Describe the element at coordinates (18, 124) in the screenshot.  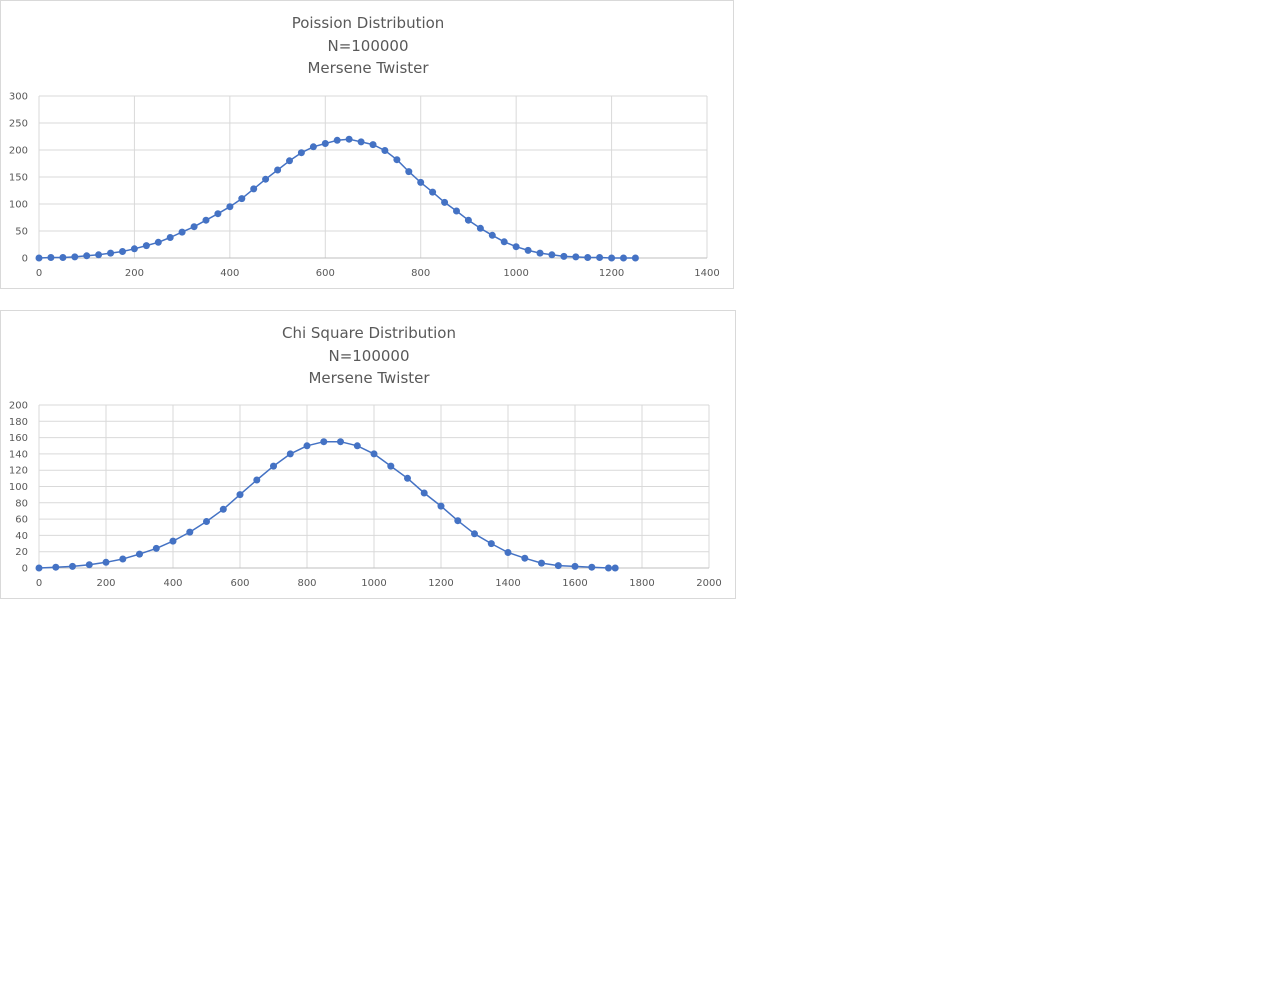
I see `poisson-y-tick-label: 250` at that location.